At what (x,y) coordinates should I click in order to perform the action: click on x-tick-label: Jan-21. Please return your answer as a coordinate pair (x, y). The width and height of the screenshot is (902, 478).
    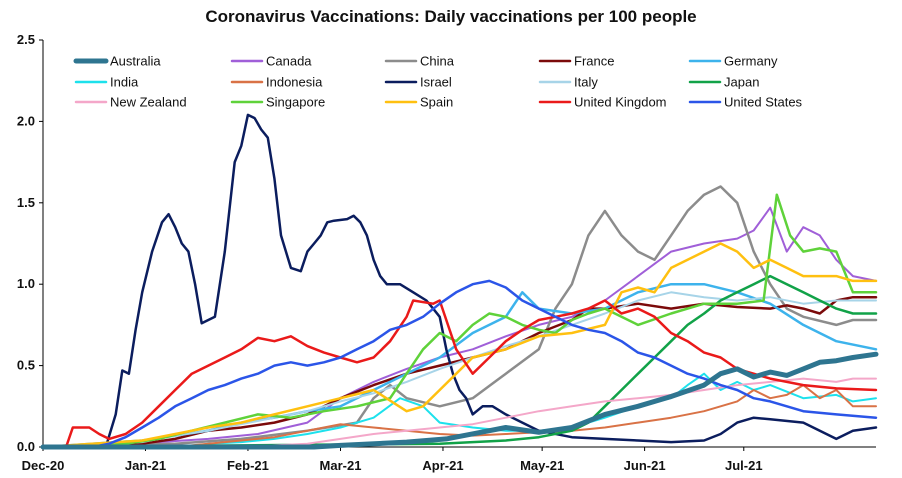
    Looking at the image, I should click on (145, 465).